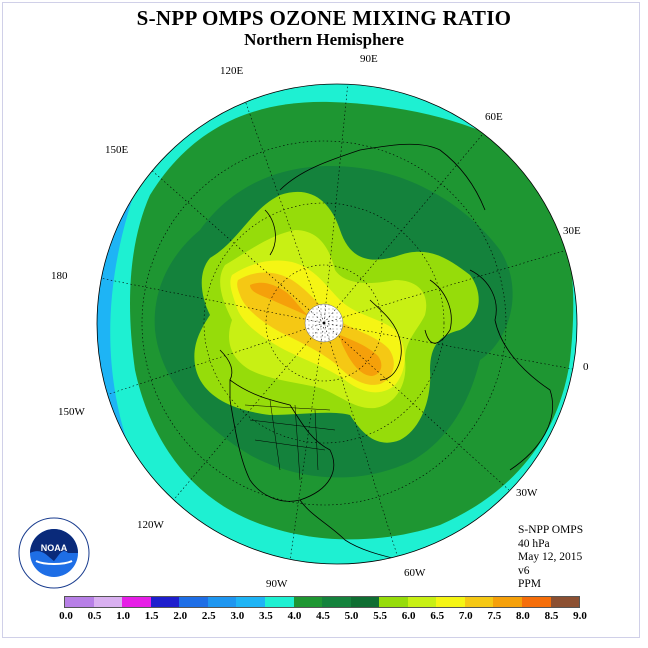 This screenshot has height=648, width=648. Describe the element at coordinates (290, 440) in the screenshot. I see `us-borders` at that location.